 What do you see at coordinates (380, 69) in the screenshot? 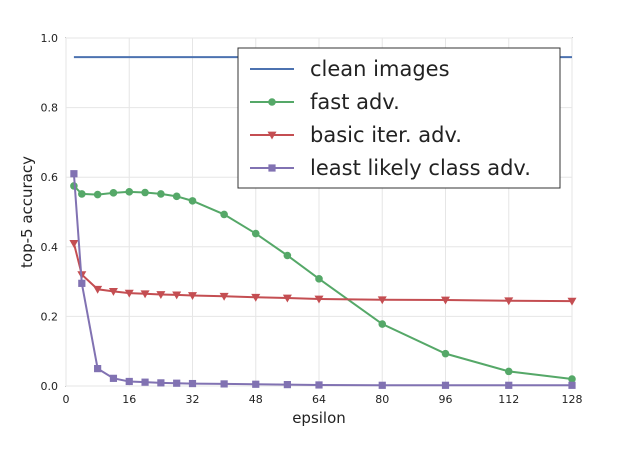
I see `legend-label: clean images` at bounding box center [380, 69].